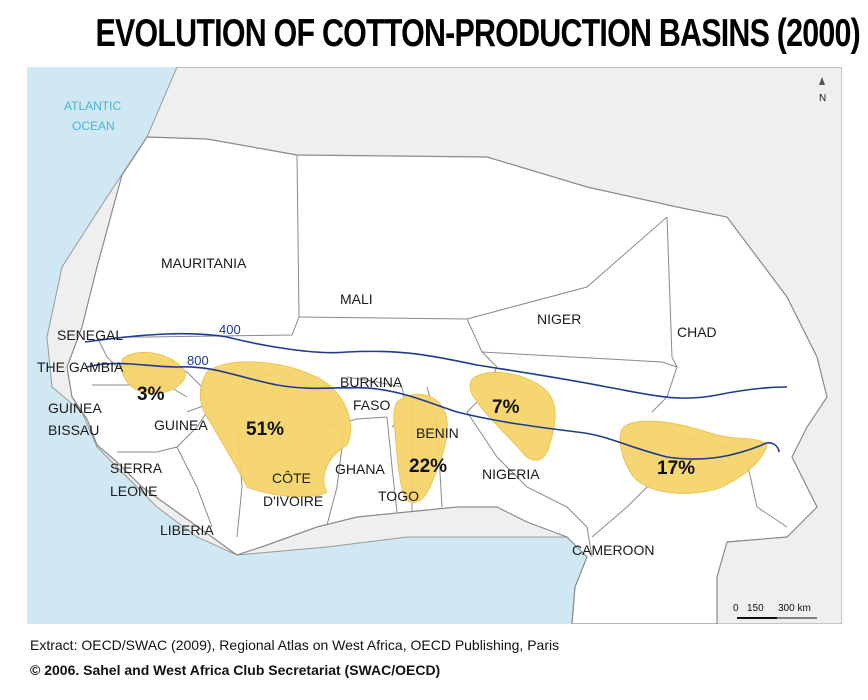 Image resolution: width=868 pixels, height=700 pixels. I want to click on basin-label-benin-togo: 22%, so click(428, 466).